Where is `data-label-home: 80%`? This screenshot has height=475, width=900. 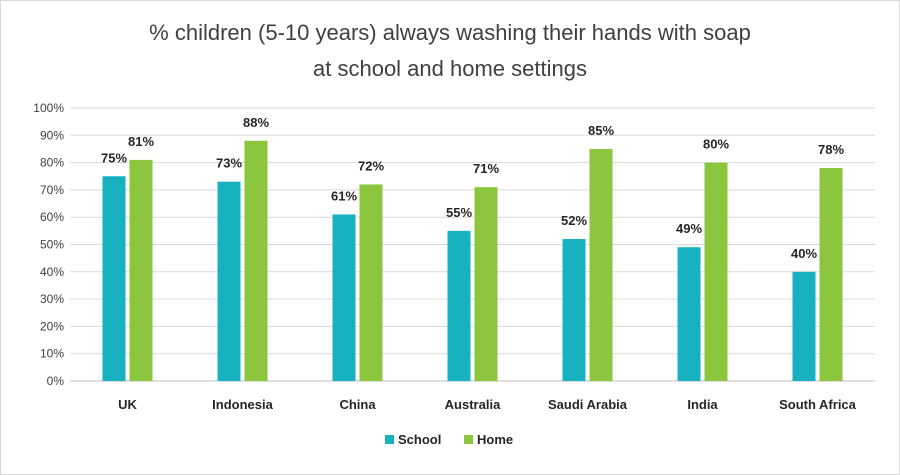 data-label-home: 80% is located at coordinates (716, 144).